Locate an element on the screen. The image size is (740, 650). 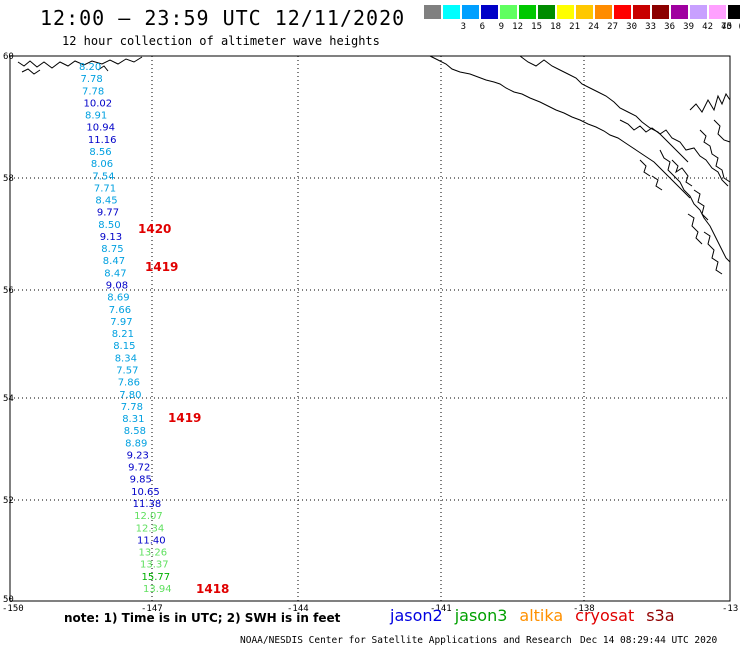
scale-step: 30 is located at coordinates (624, 18).